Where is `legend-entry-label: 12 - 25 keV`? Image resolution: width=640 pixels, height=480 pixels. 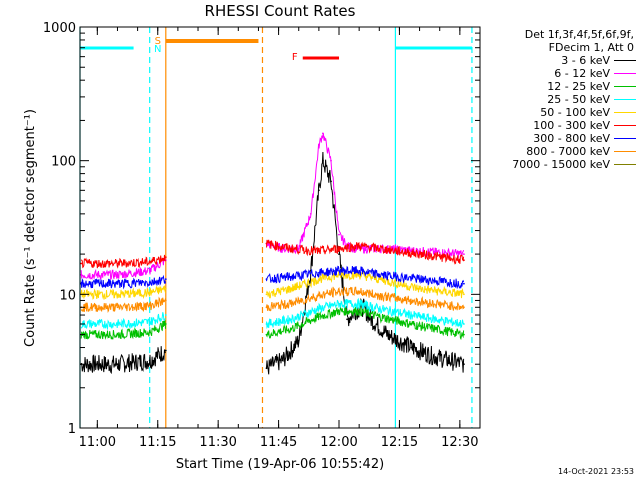
legend-entry-label: 12 - 25 keV is located at coordinates (578, 86).